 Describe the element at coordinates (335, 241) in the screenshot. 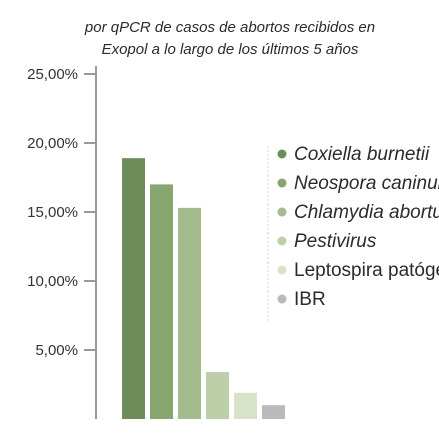

I see `legend-label: Pestivirus` at that location.